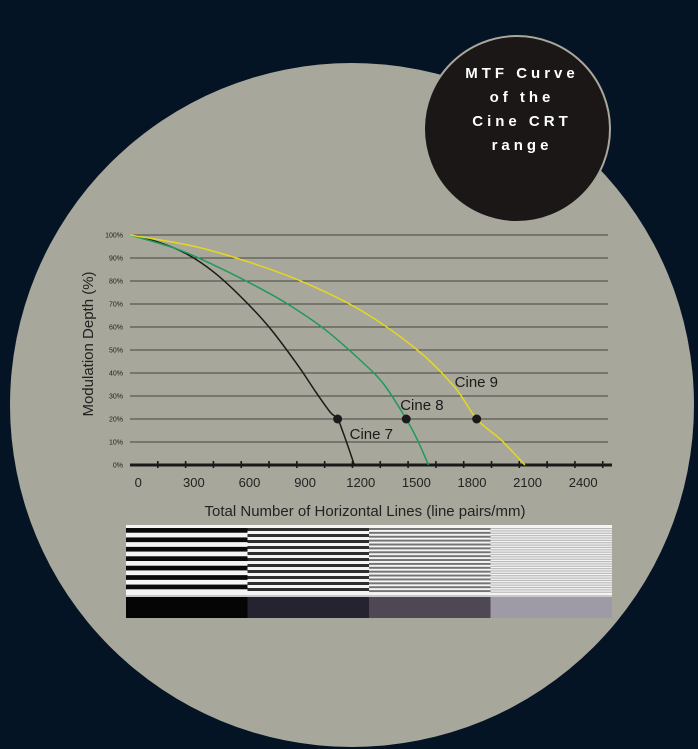  Describe the element at coordinates (116, 305) in the screenshot. I see `y-tick-label: 70%` at that location.